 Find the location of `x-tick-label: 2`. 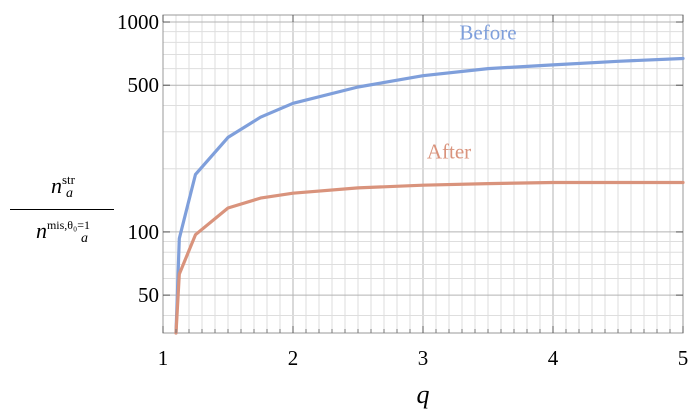

x-tick-label: 2 is located at coordinates (293, 358).